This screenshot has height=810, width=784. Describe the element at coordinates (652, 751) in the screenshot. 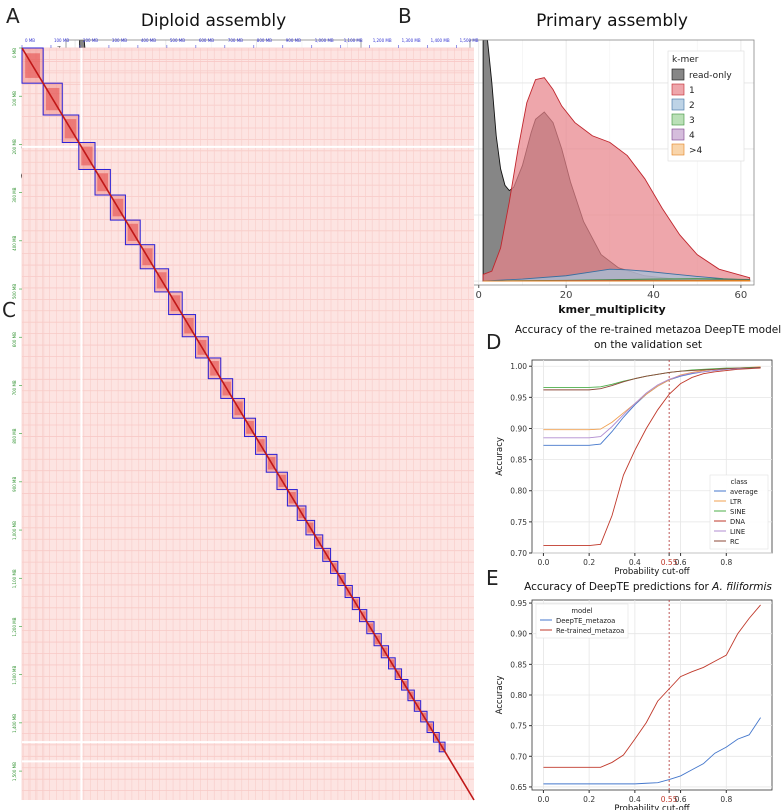

I see `line-series-deepte-metazoa` at that location.